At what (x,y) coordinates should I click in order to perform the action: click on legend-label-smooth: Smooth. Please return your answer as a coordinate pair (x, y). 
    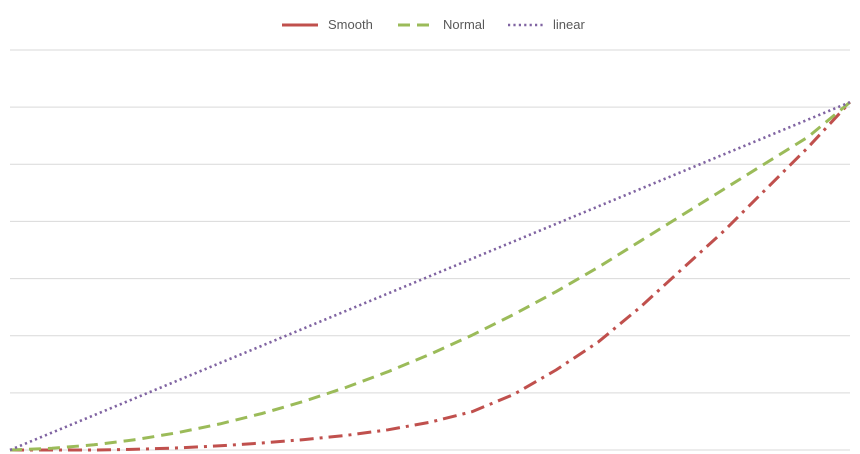
    Looking at the image, I should click on (350, 24).